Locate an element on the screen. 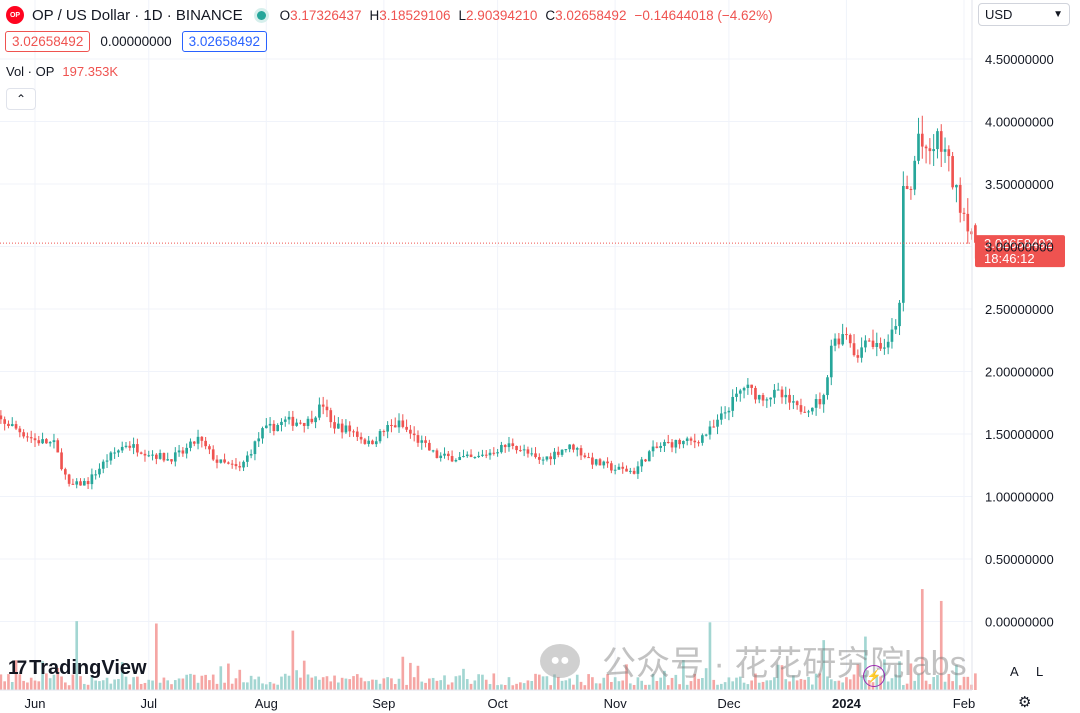  buy-price-button: 3.02658492 is located at coordinates (224, 41).